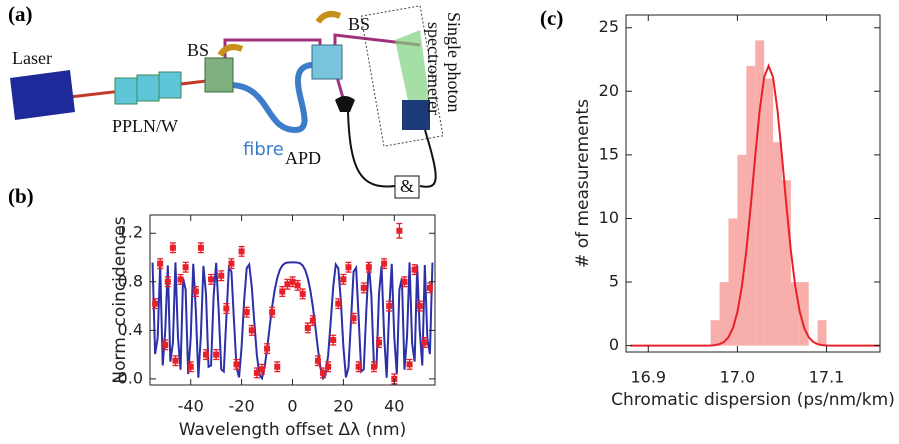  I want to click on coincidence: &, so click(407, 186).